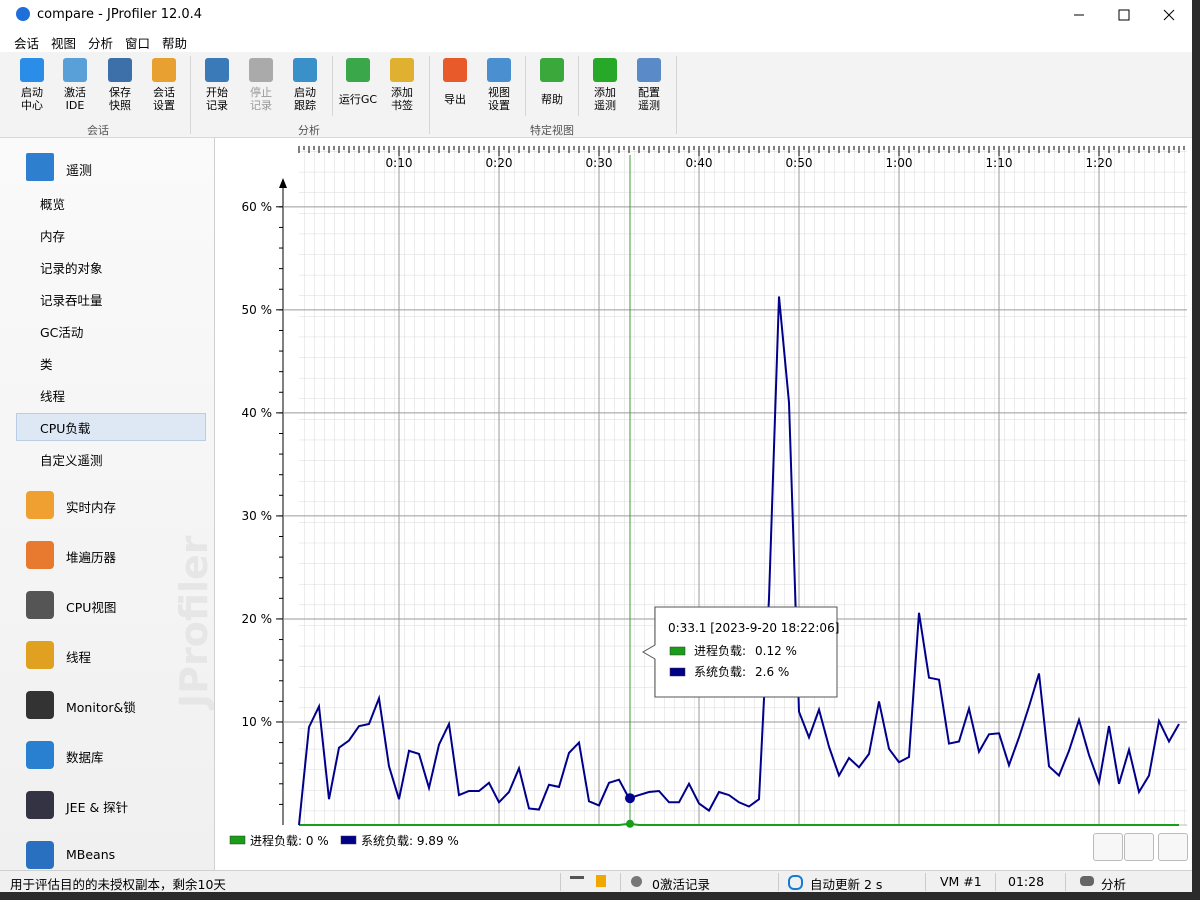  Describe the element at coordinates (795, 882) in the screenshot. I see `refresh-icon` at that location.